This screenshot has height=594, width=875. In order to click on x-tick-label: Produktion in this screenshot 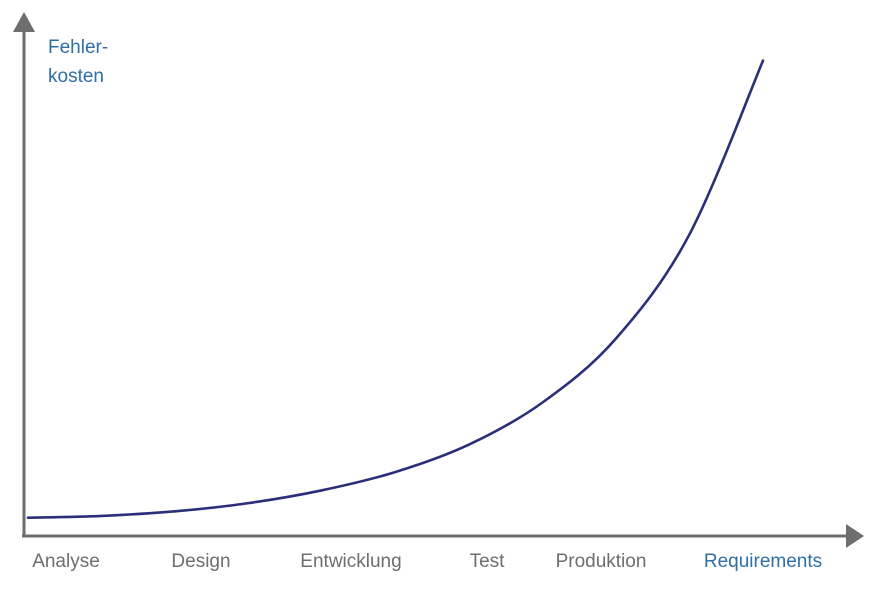, I will do `click(601, 561)`.